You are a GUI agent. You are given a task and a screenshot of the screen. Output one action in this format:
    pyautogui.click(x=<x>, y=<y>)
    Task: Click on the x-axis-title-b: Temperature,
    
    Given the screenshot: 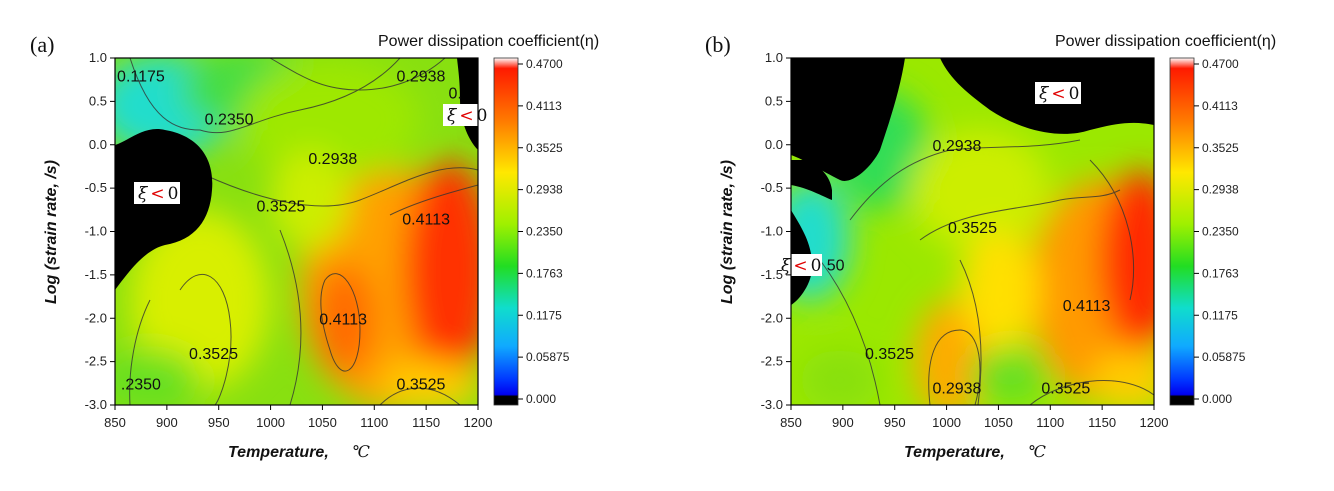 What is the action you would take?
    pyautogui.click(x=954, y=452)
    